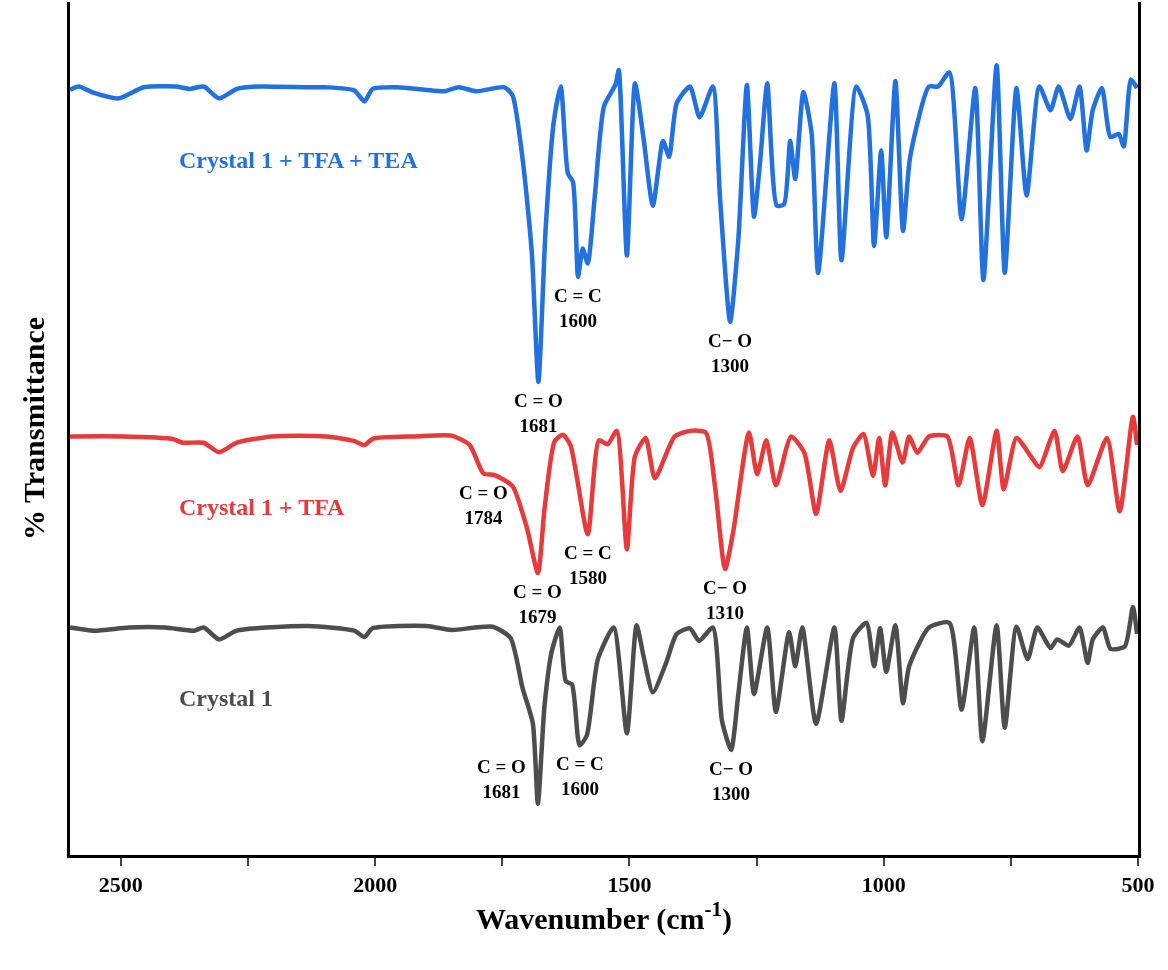  Describe the element at coordinates (120, 885) in the screenshot. I see `x-tick-label: 2500` at that location.